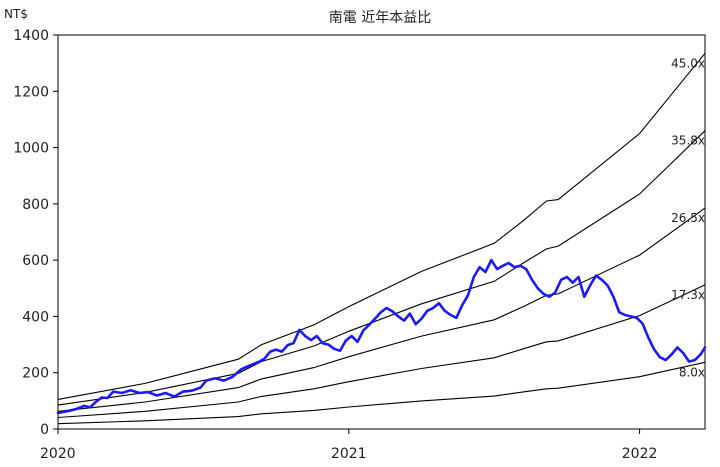 The width and height of the screenshot is (720, 467). What do you see at coordinates (35, 261) in the screenshot?
I see `y-tick-label-3: 600` at bounding box center [35, 261].